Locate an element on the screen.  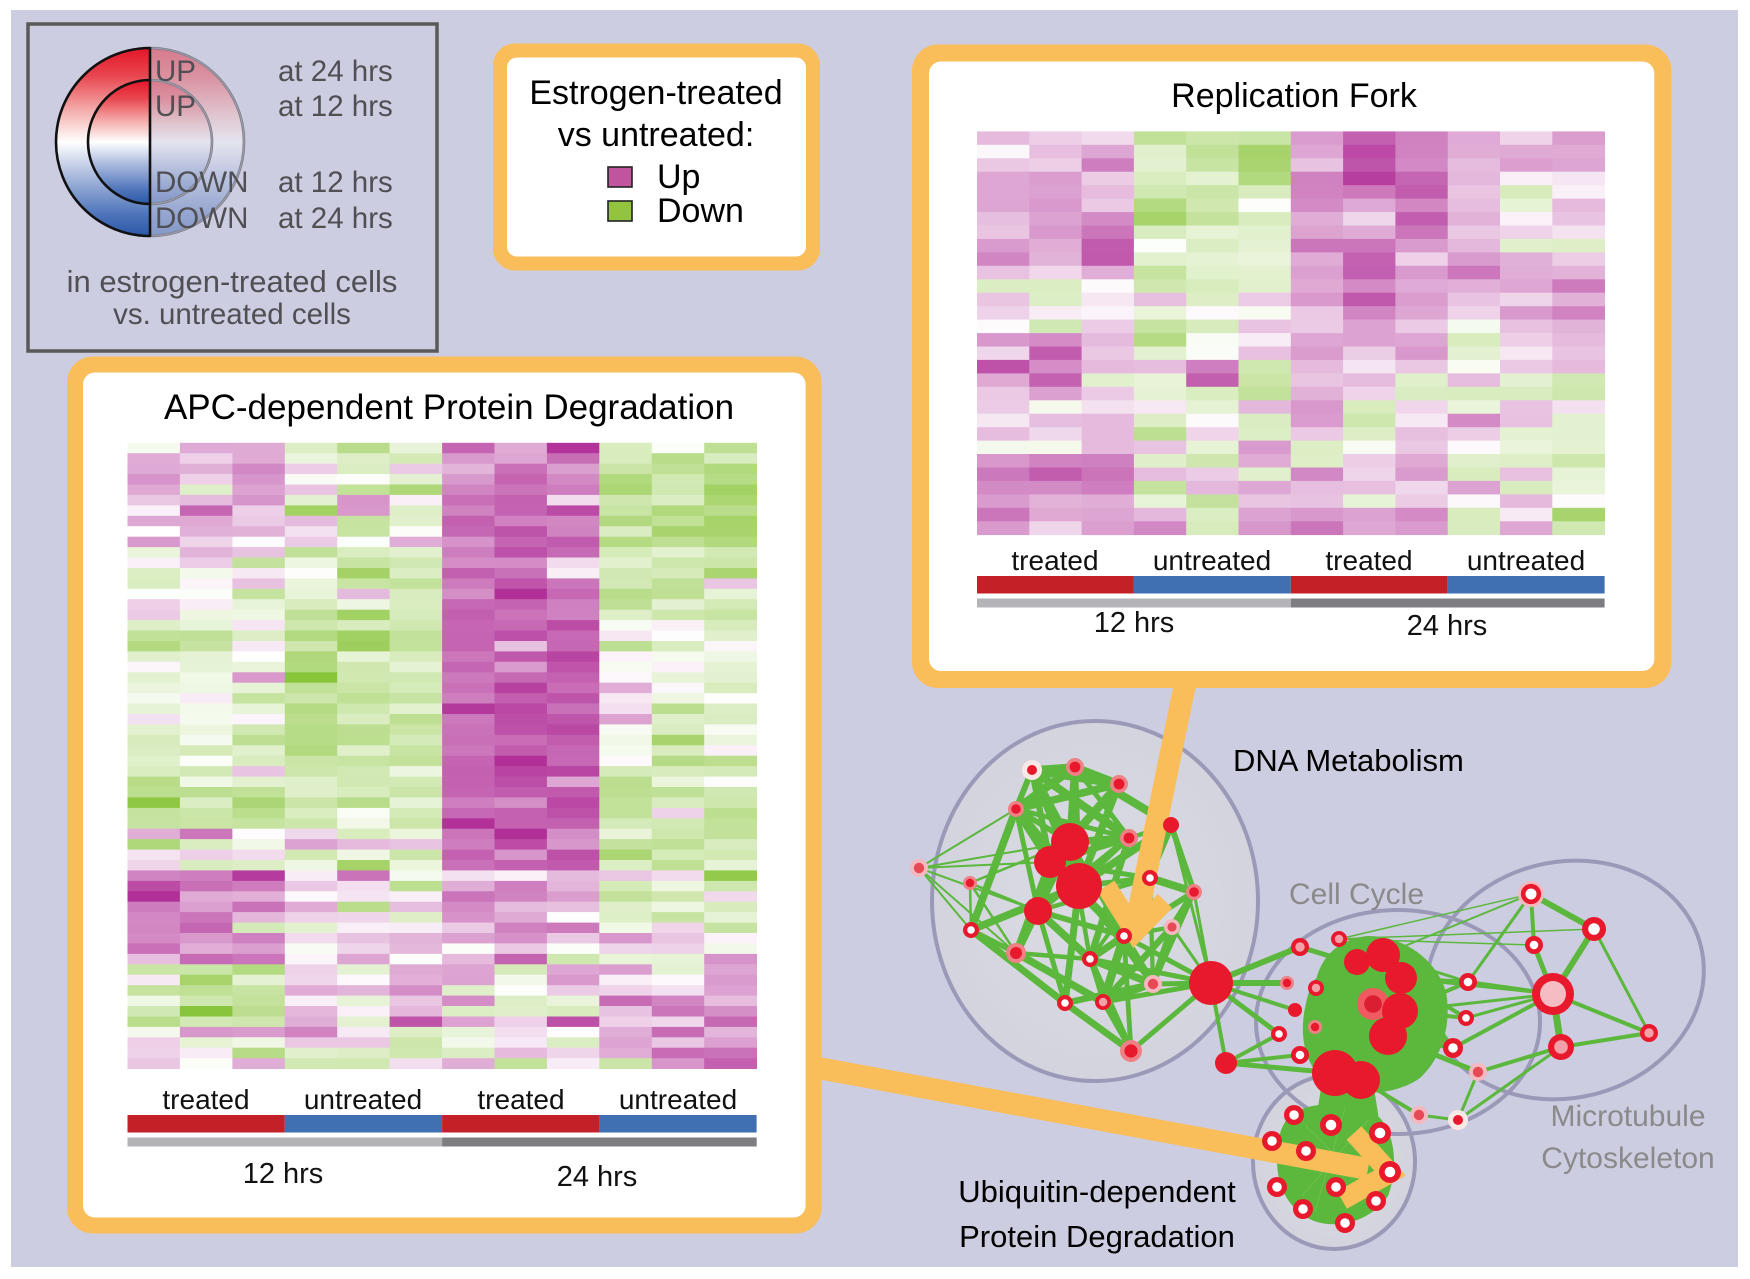
svg-text:APC-dependent Protein Degradat: APC-dependent Protein Degradation is located at coordinates (449, 407).